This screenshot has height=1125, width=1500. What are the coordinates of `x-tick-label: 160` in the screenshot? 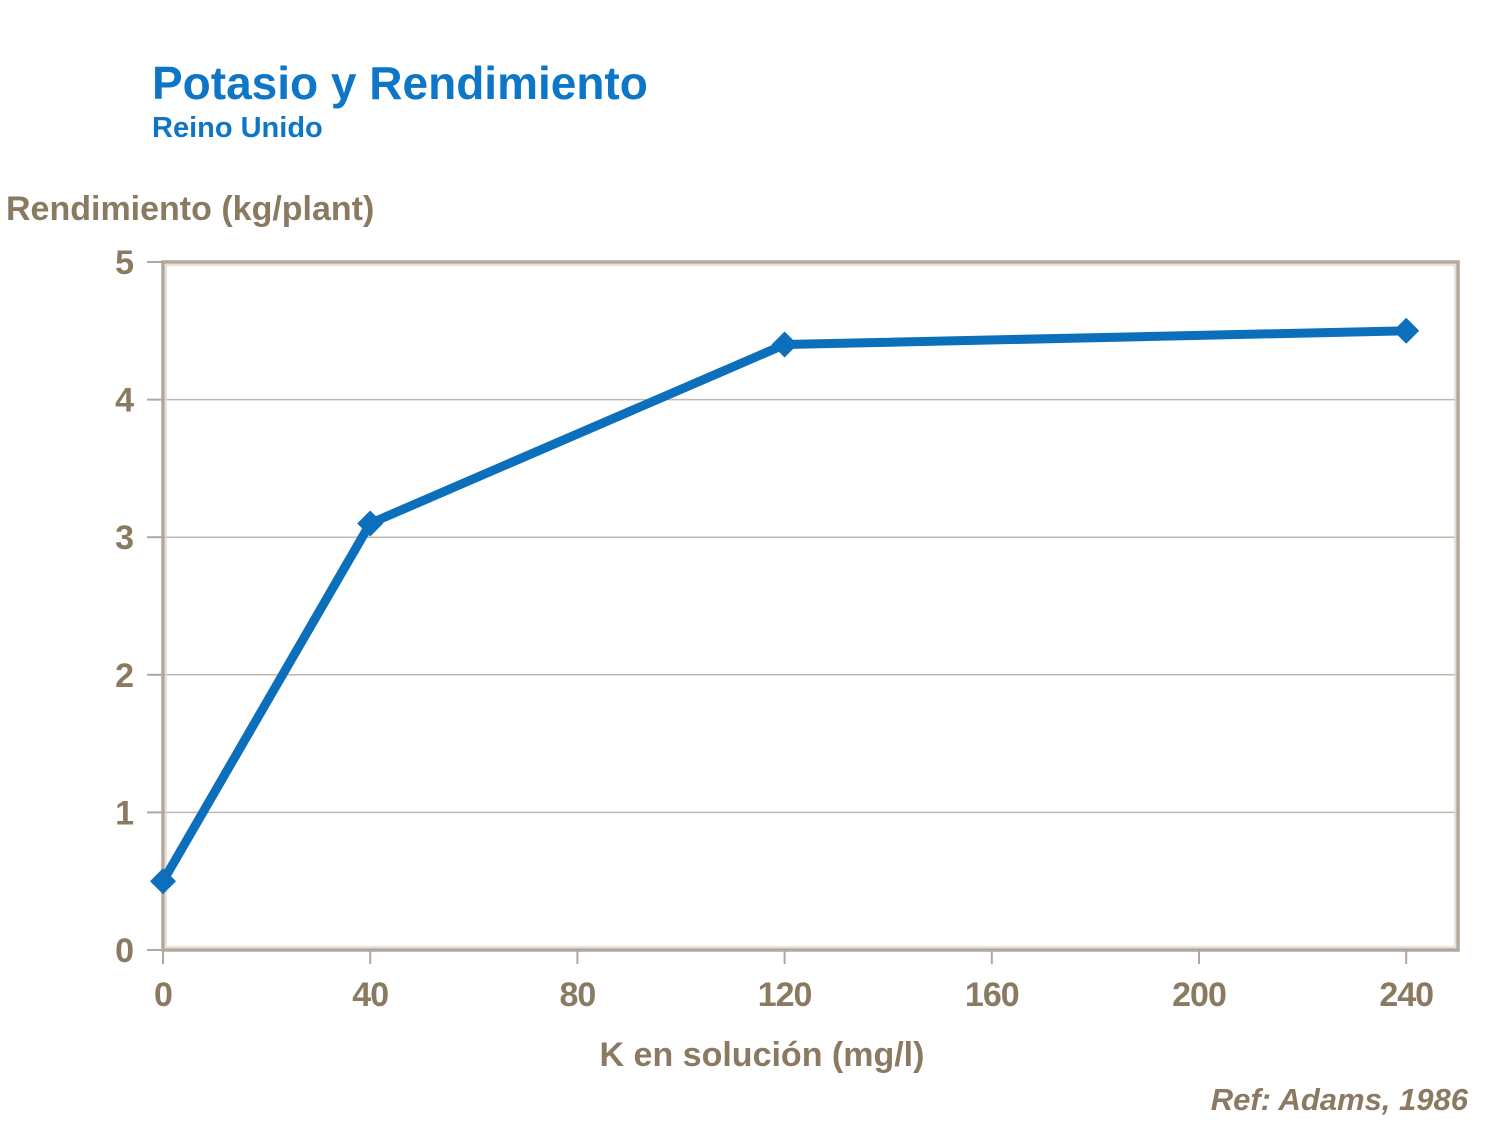 It's located at (992, 995).